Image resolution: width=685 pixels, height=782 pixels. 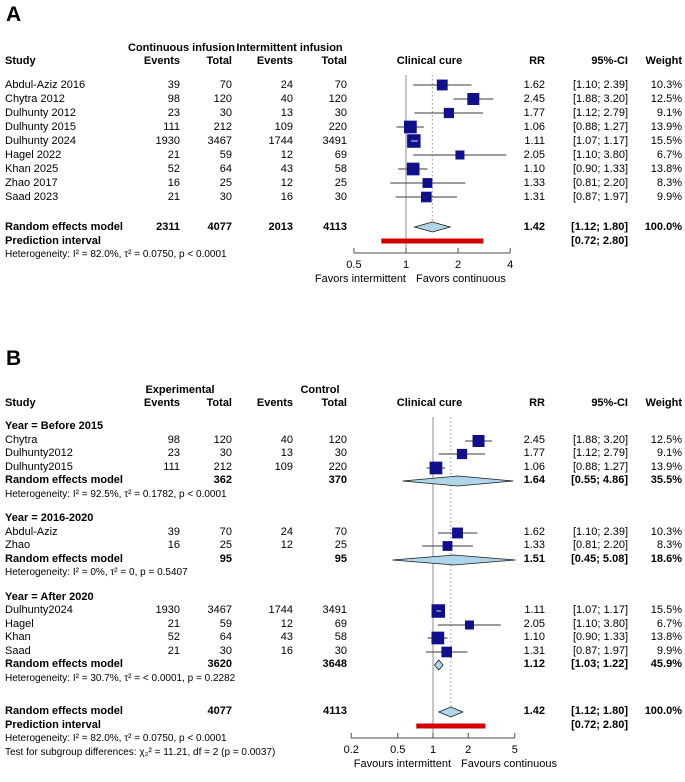 What do you see at coordinates (274, 61) in the screenshot?
I see `events2-column-header: Events` at bounding box center [274, 61].